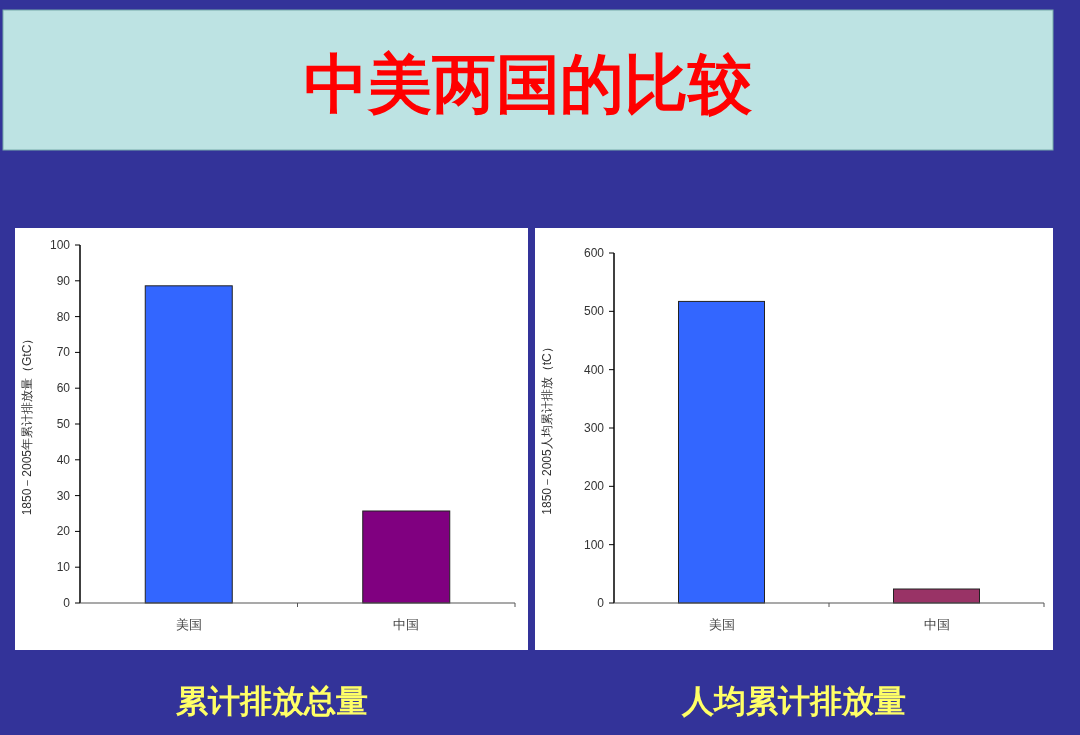  Describe the element at coordinates (63, 567) in the screenshot. I see `y-tick-label: 10` at that location.